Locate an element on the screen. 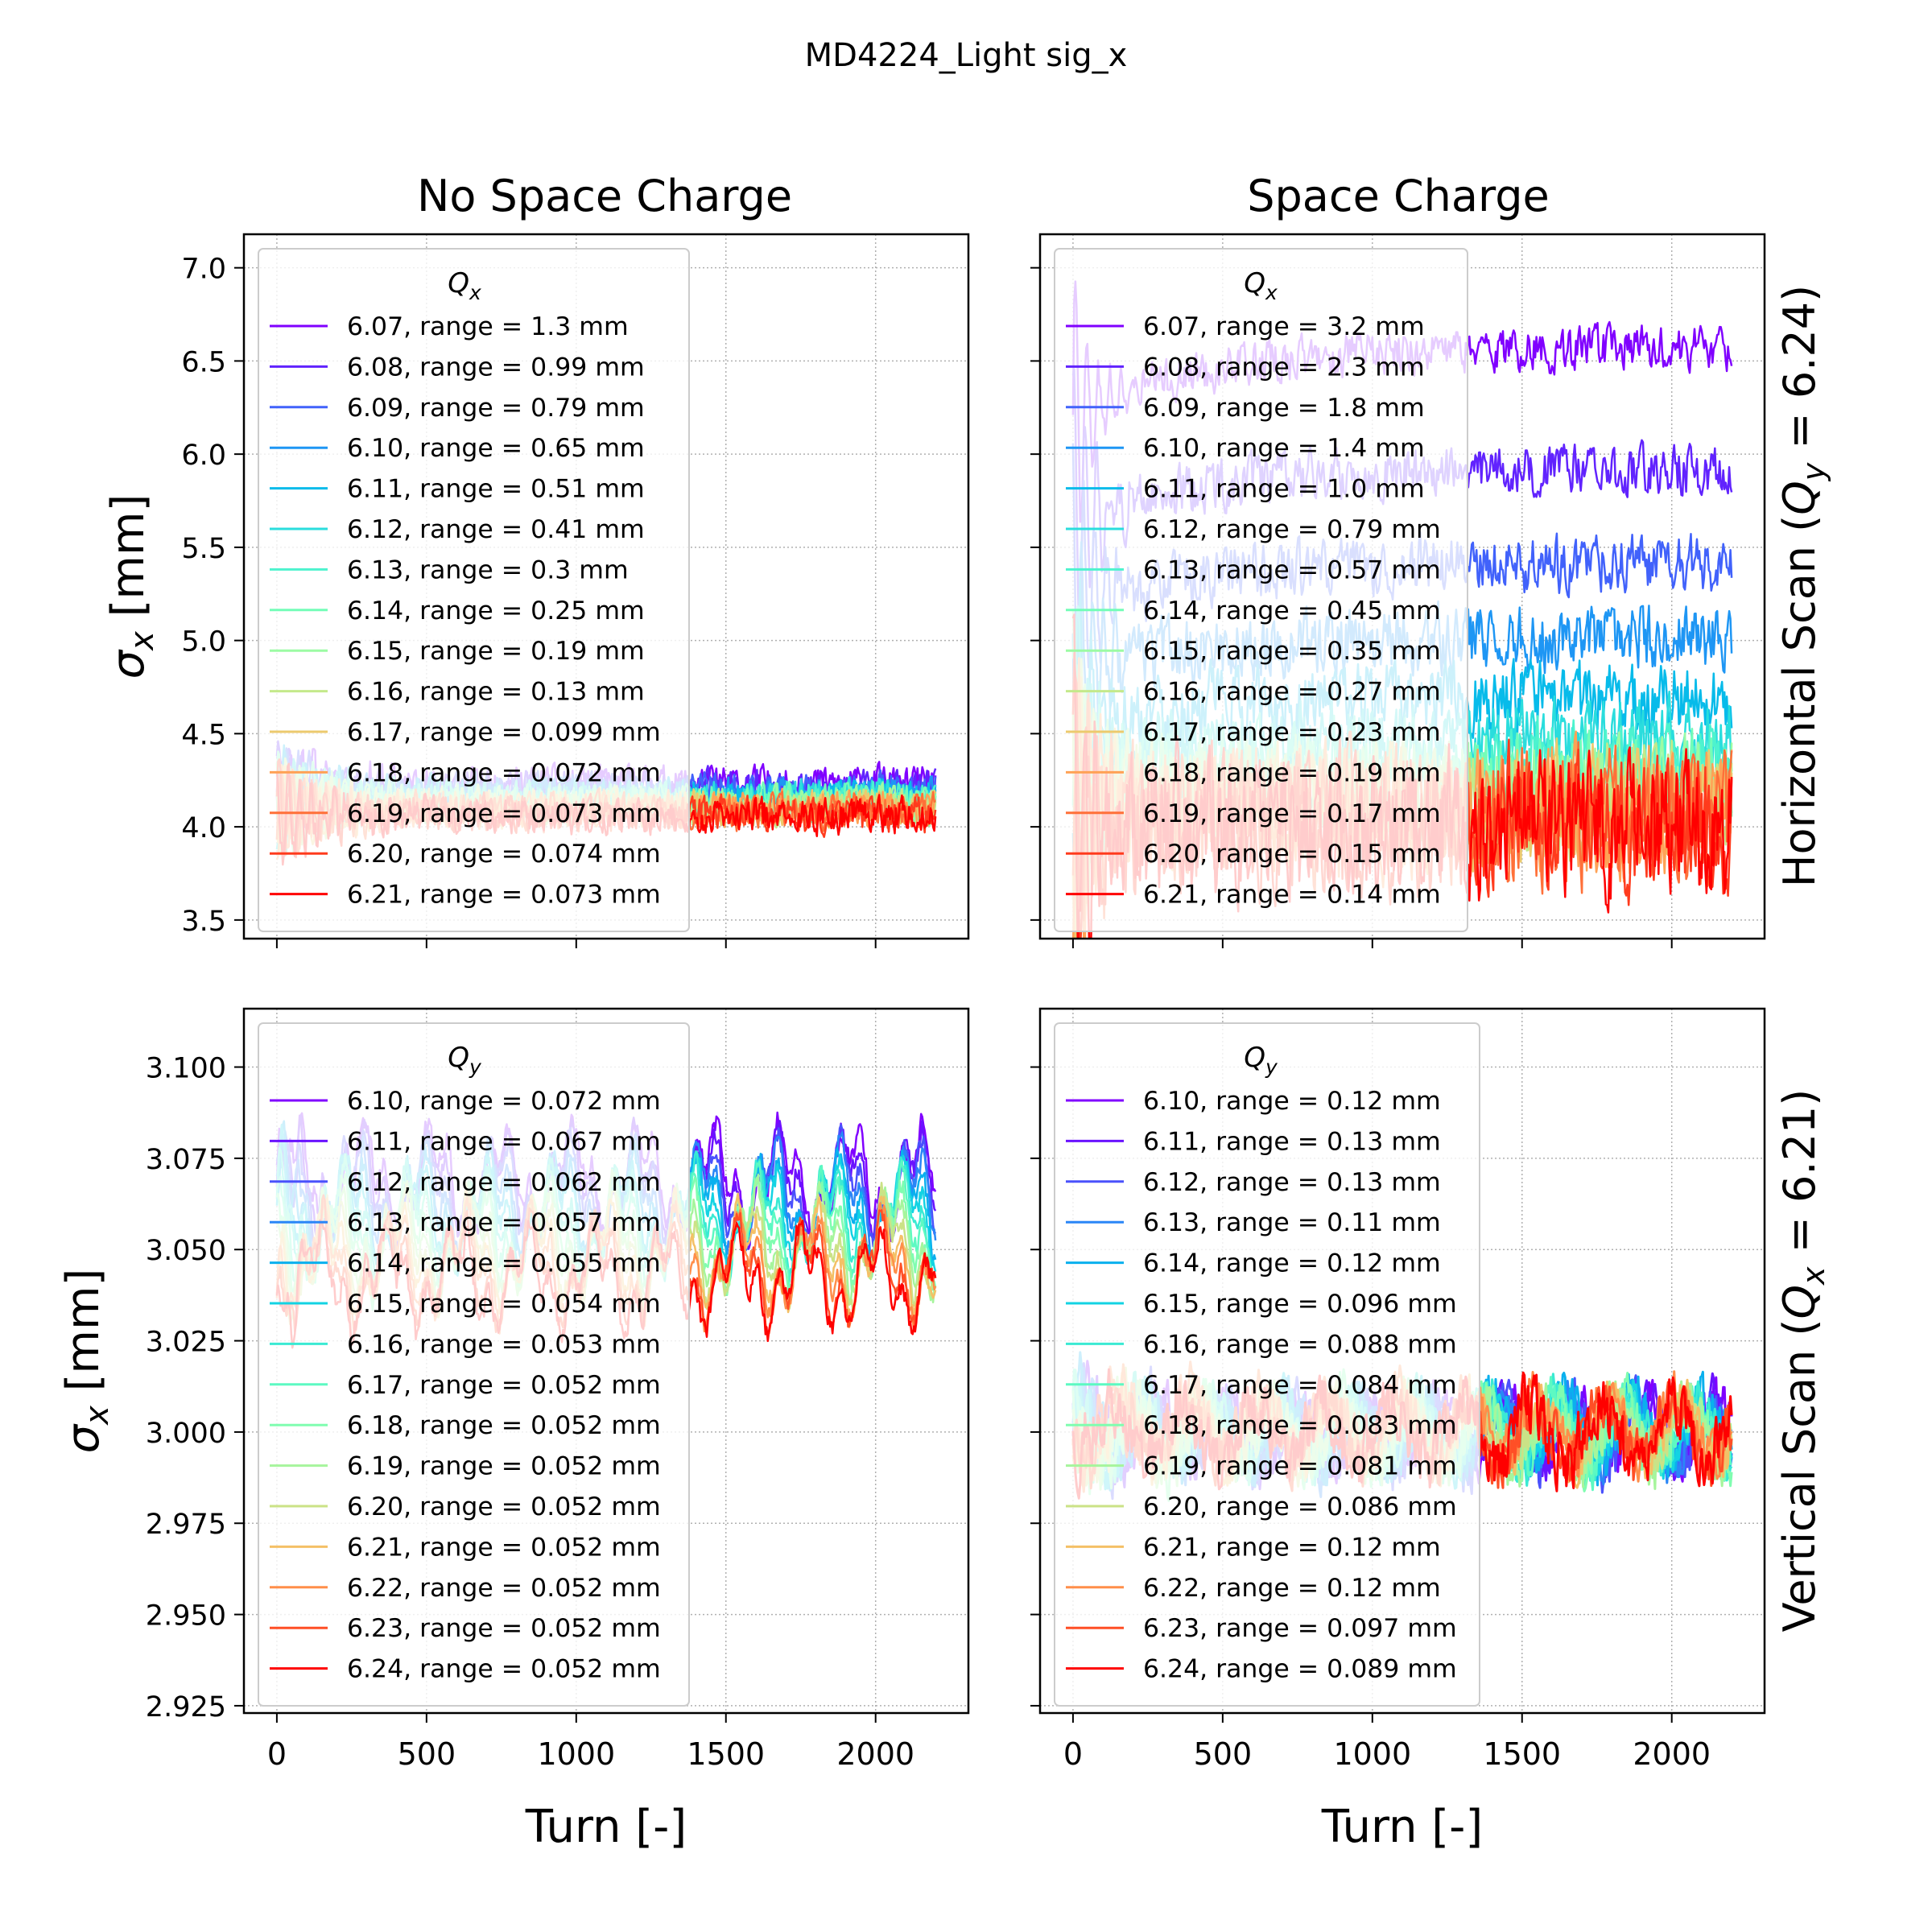  legend-entry: 6.18, range = 0.083 mm is located at coordinates (1300, 1425).